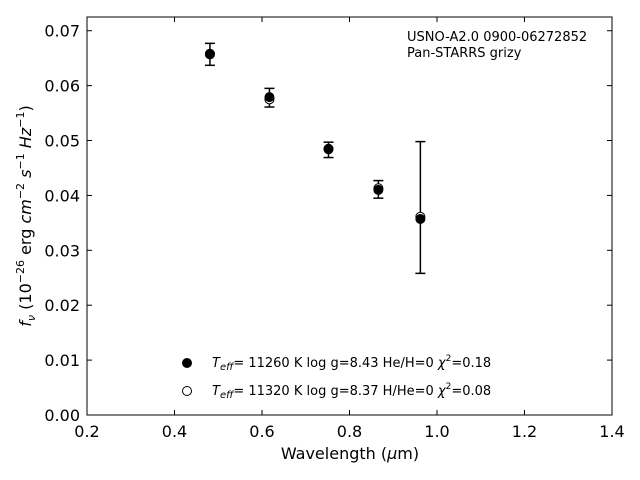 The height and width of the screenshot is (480, 640). What do you see at coordinates (351, 363) in the screenshot?
I see `legend-label-1: Teff= 11260 K log g=8.43 He/H=0 χ2=0.18` at bounding box center [351, 363].